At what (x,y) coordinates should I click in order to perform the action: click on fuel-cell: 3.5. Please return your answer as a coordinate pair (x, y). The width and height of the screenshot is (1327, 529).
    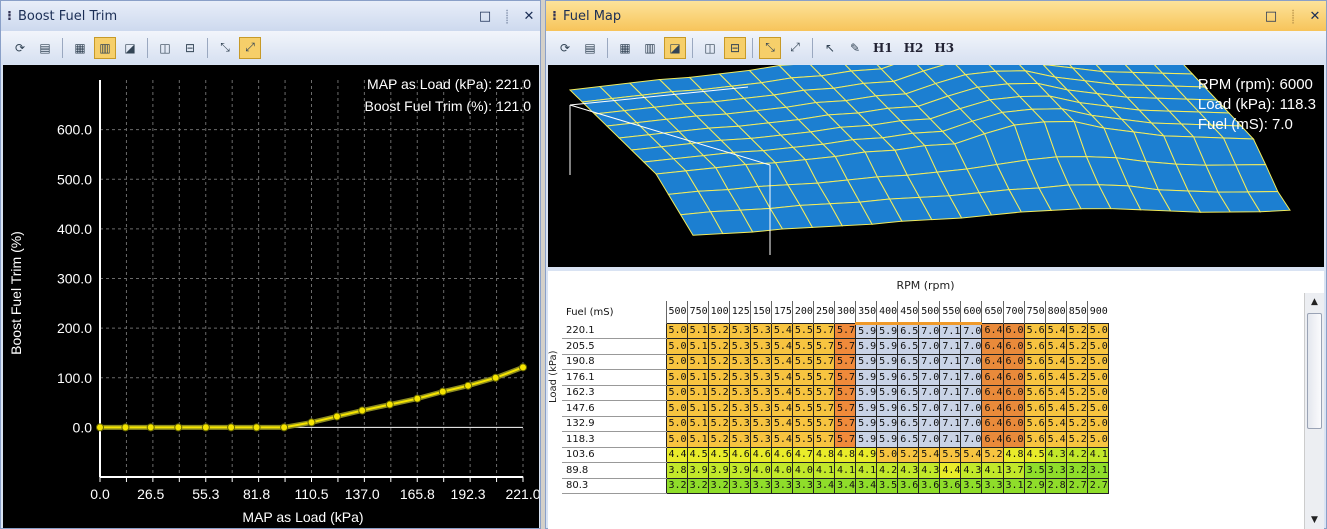
    Looking at the image, I should click on (971, 485).